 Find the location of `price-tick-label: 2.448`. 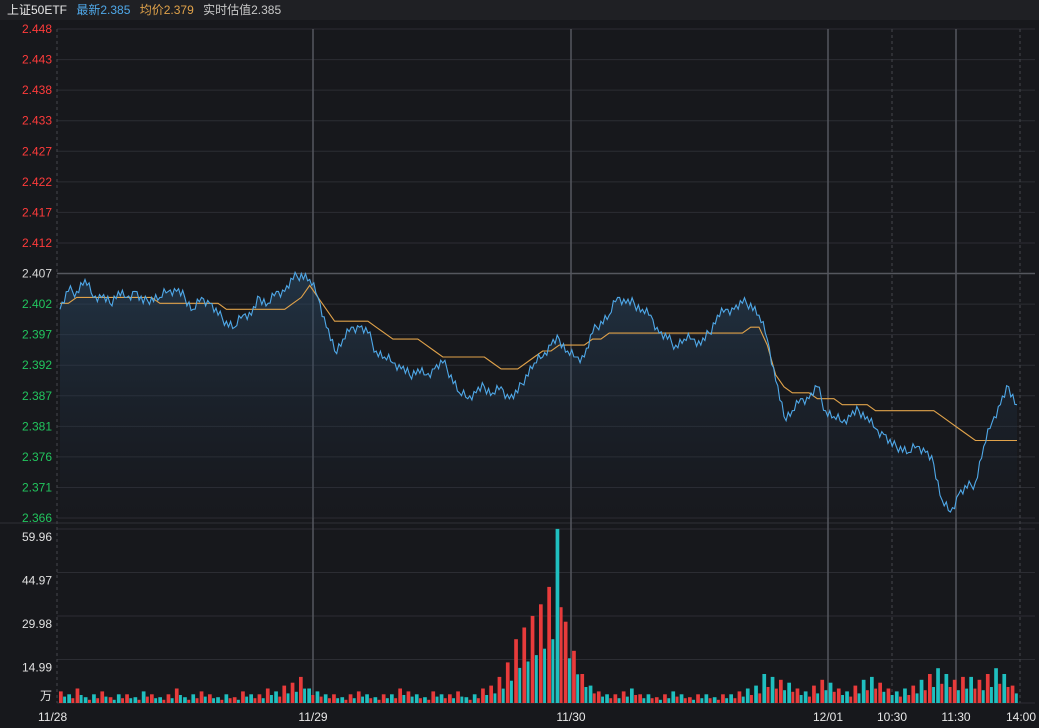

price-tick-label: 2.448 is located at coordinates (37, 29).